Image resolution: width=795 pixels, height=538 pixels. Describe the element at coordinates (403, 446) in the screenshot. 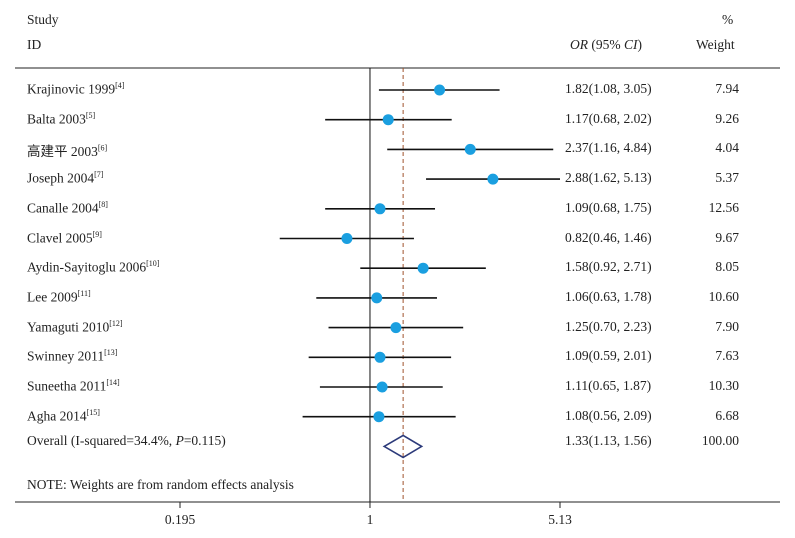

I see `overall-diamond` at that location.